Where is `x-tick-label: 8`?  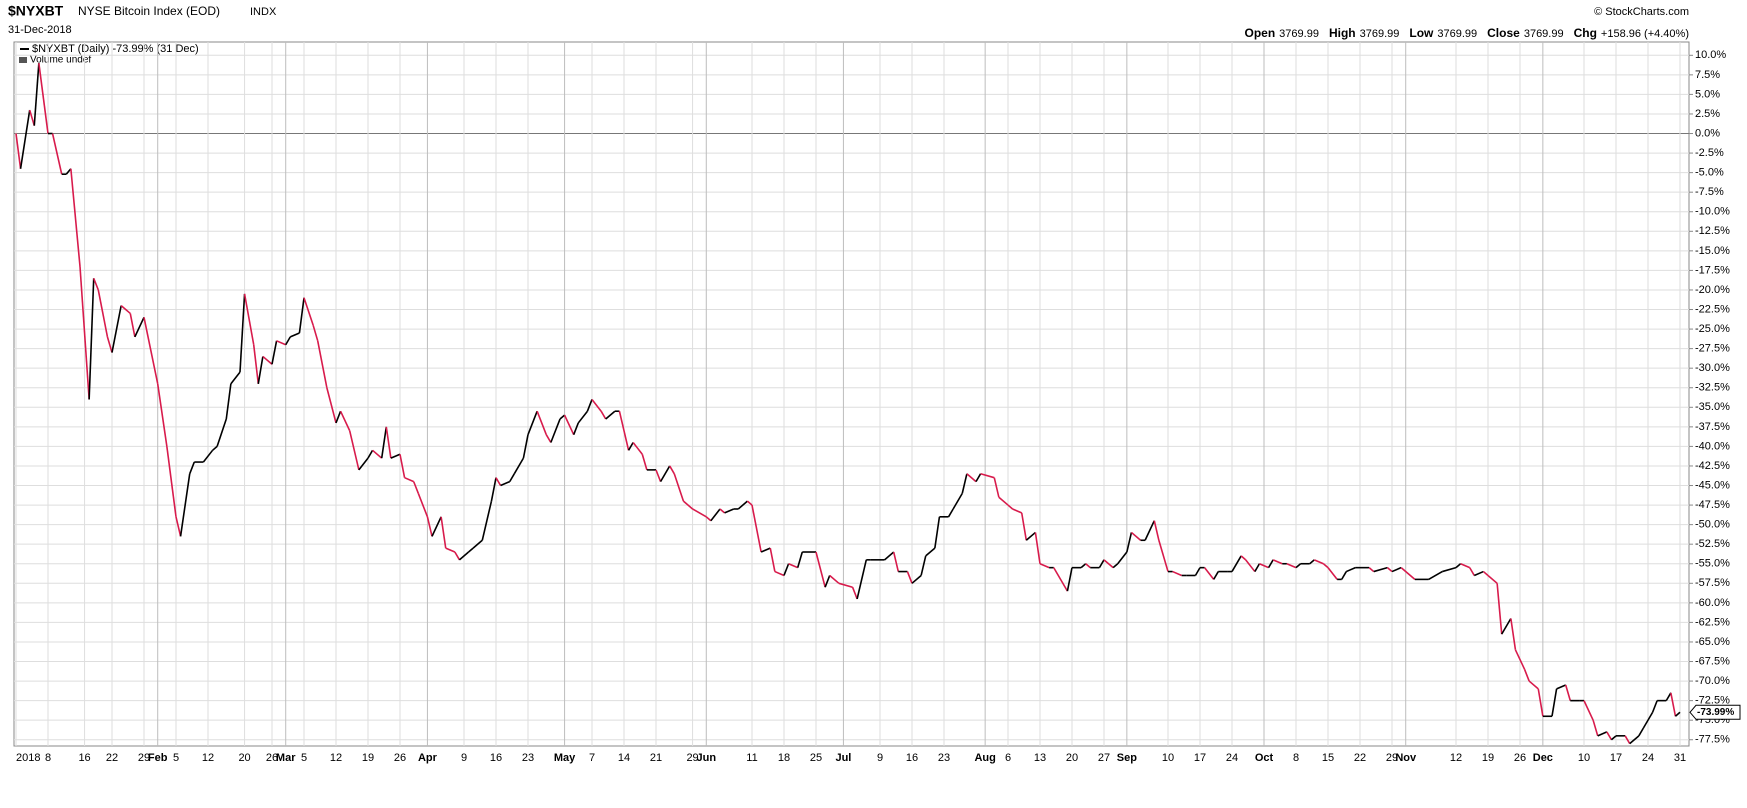
x-tick-label: 8 is located at coordinates (48, 758).